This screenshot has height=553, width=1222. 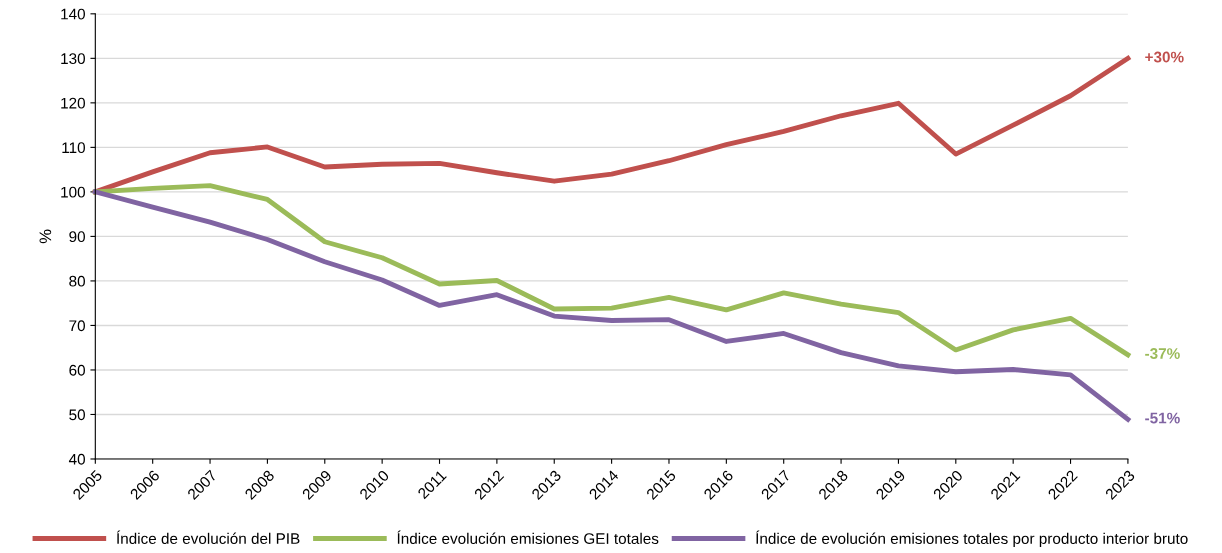 What do you see at coordinates (972, 539) in the screenshot?
I see `legend-label: Índice de evolución emisiones totales por producto interior bruto` at bounding box center [972, 539].